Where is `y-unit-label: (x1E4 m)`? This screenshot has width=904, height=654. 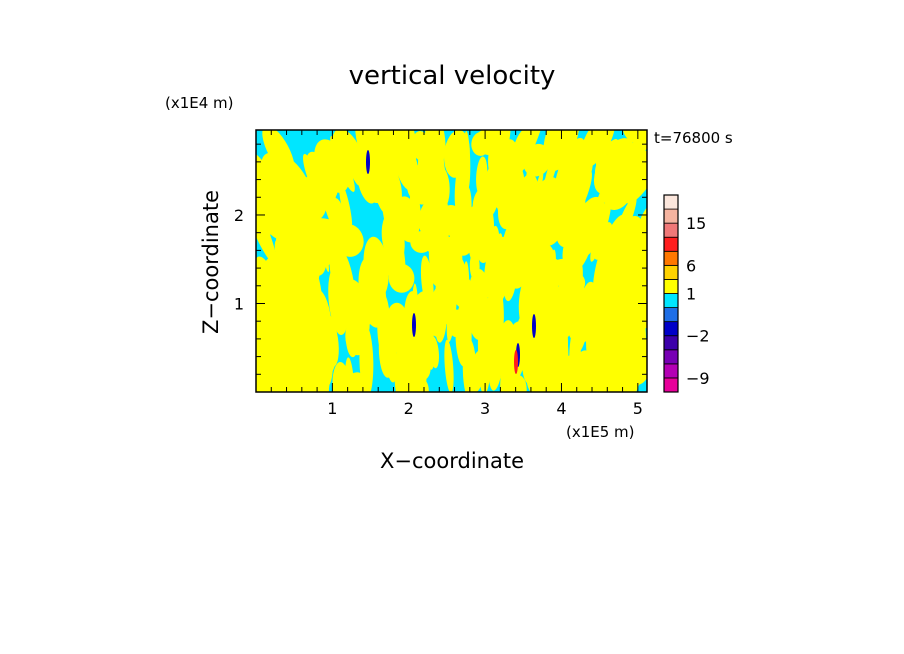
y-unit-label: (x1E4 m) is located at coordinates (199, 103).